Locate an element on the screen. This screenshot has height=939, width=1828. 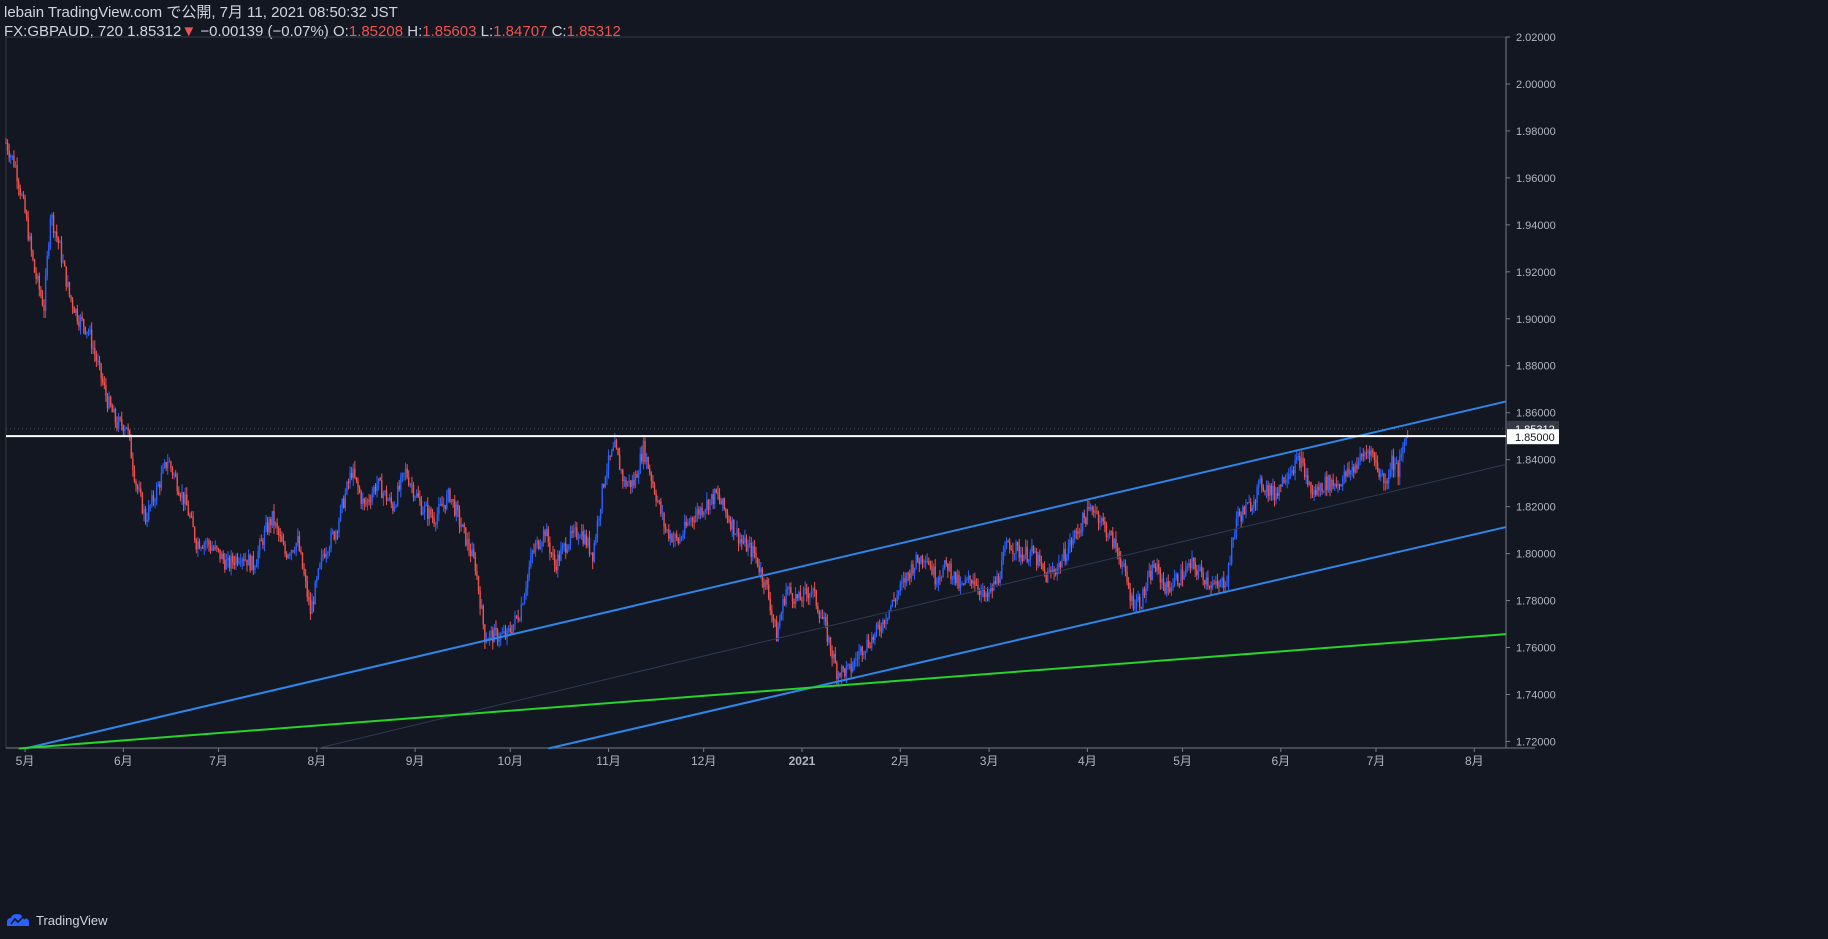
x-tick-label: 12月 is located at coordinates (703, 761).